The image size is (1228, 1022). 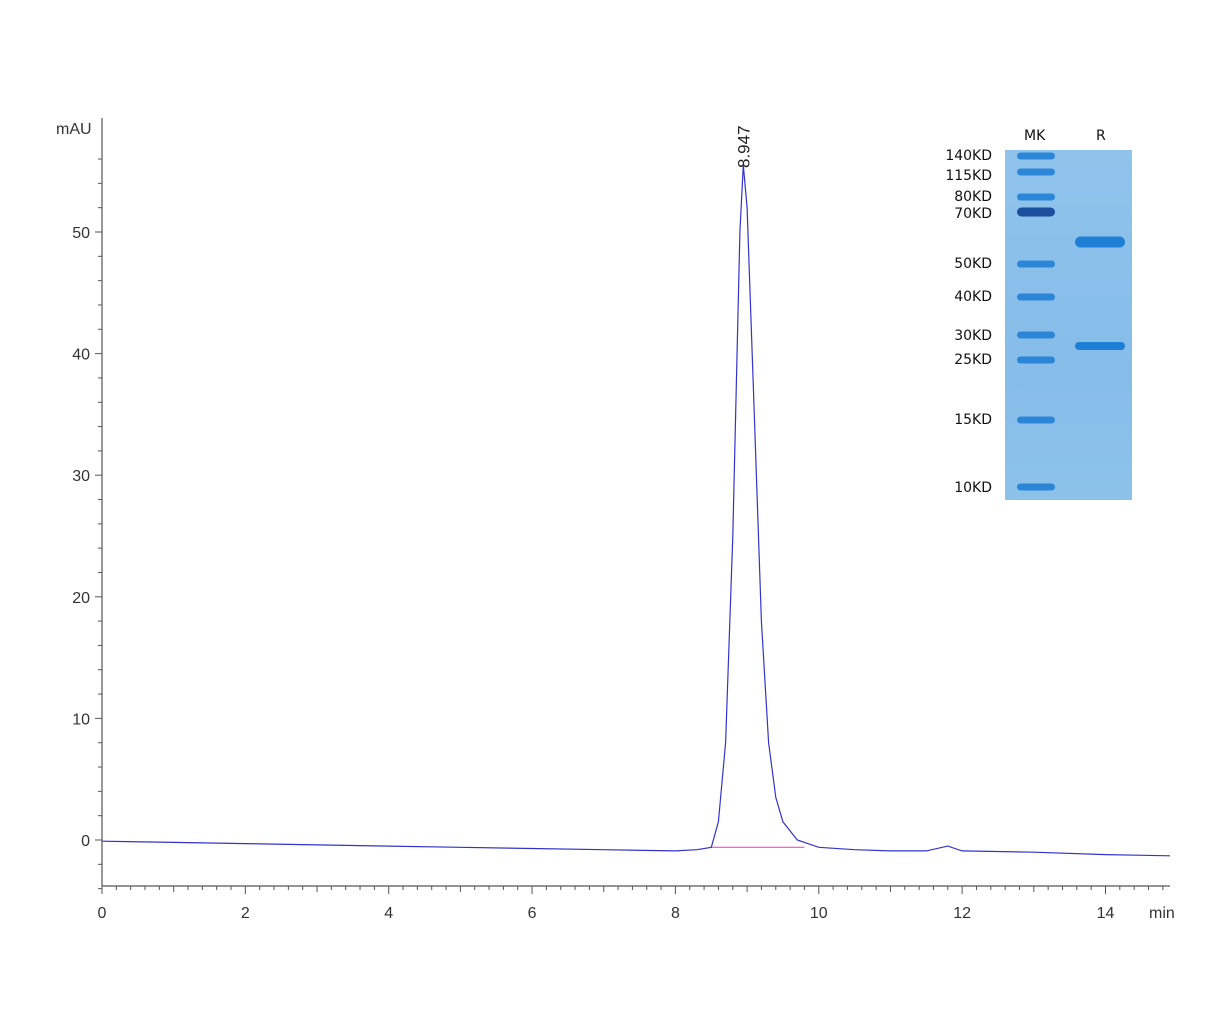 I want to click on y-tick-label: 50, so click(x=81, y=233).